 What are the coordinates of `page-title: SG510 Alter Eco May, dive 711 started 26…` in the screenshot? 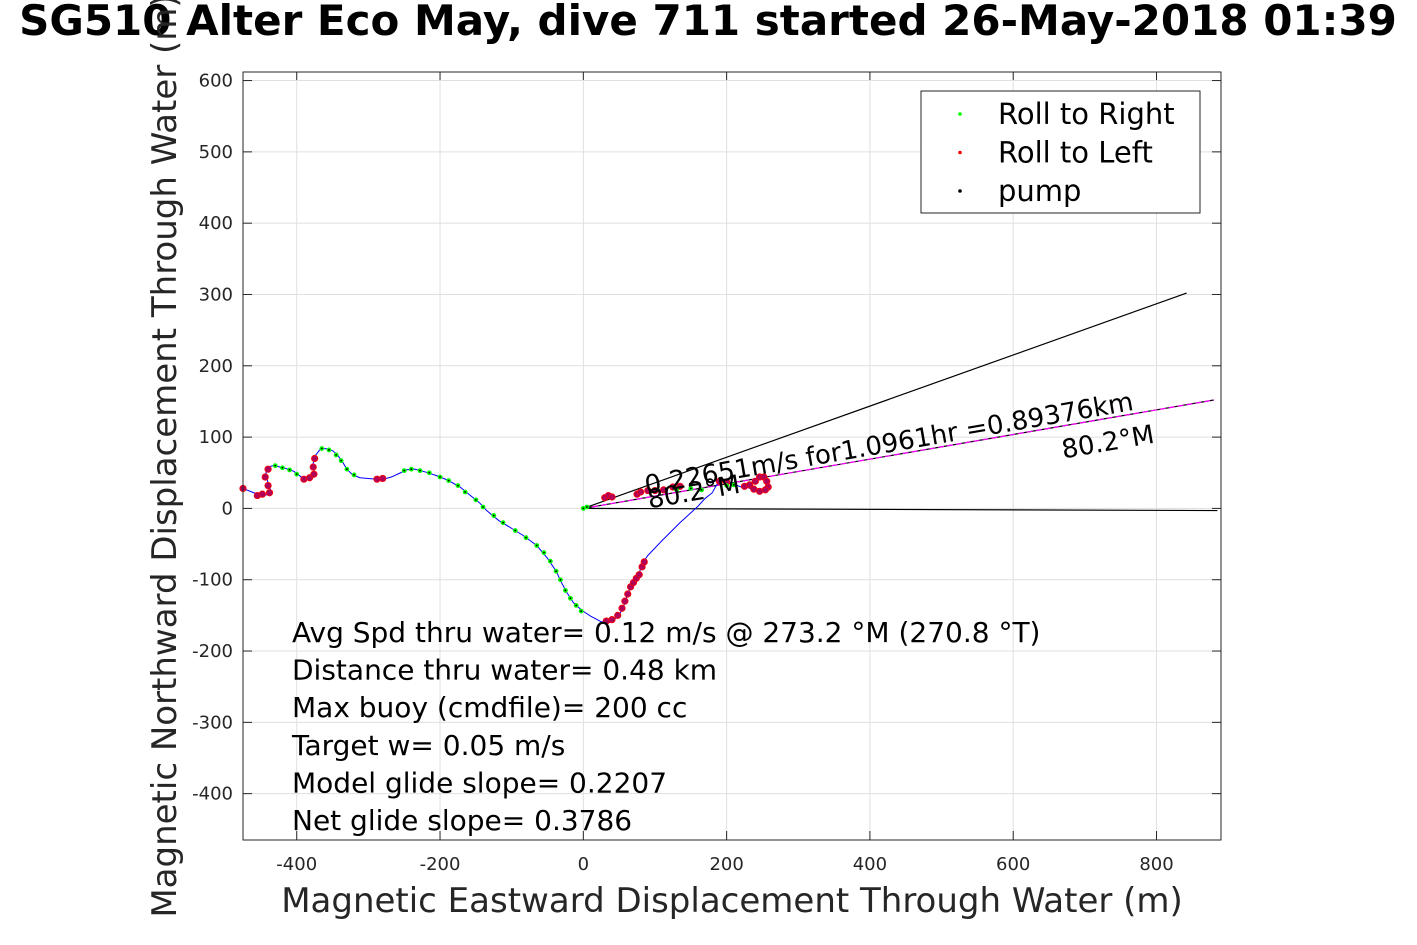 It's located at (708, 22).